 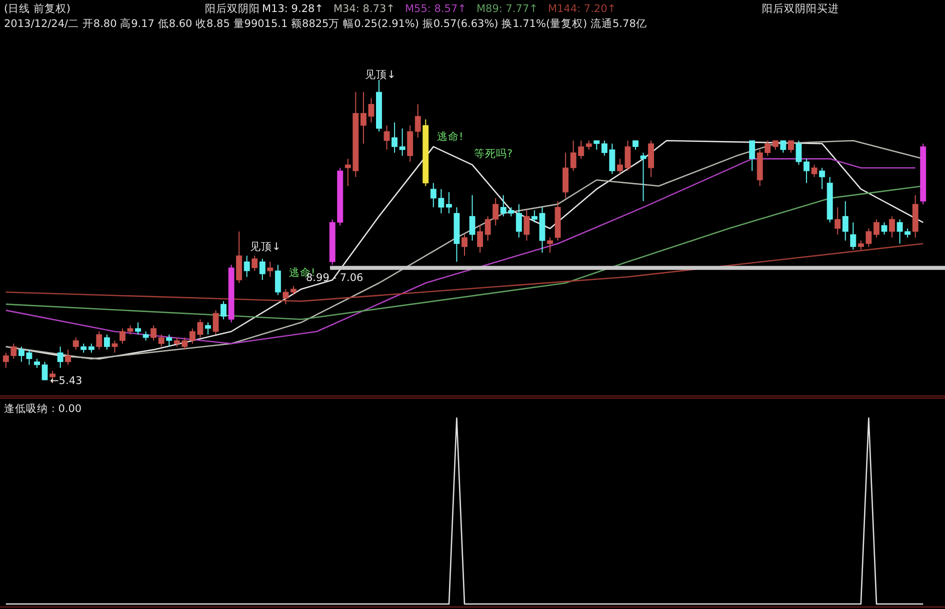 I want to click on chart-title: 逢低吸纳 : 0.00, so click(x=43, y=409).